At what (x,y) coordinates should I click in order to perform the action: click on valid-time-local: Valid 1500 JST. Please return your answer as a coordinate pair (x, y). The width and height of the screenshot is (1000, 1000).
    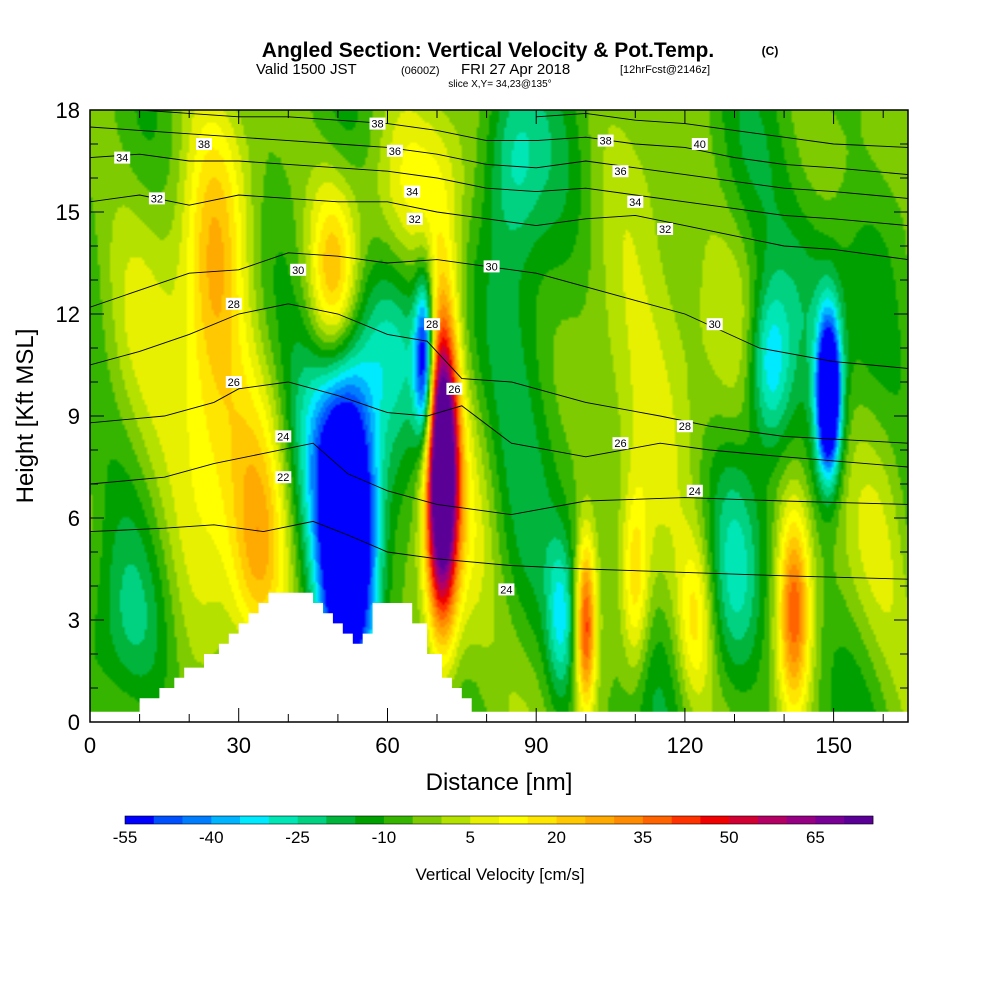
    Looking at the image, I should click on (306, 69).